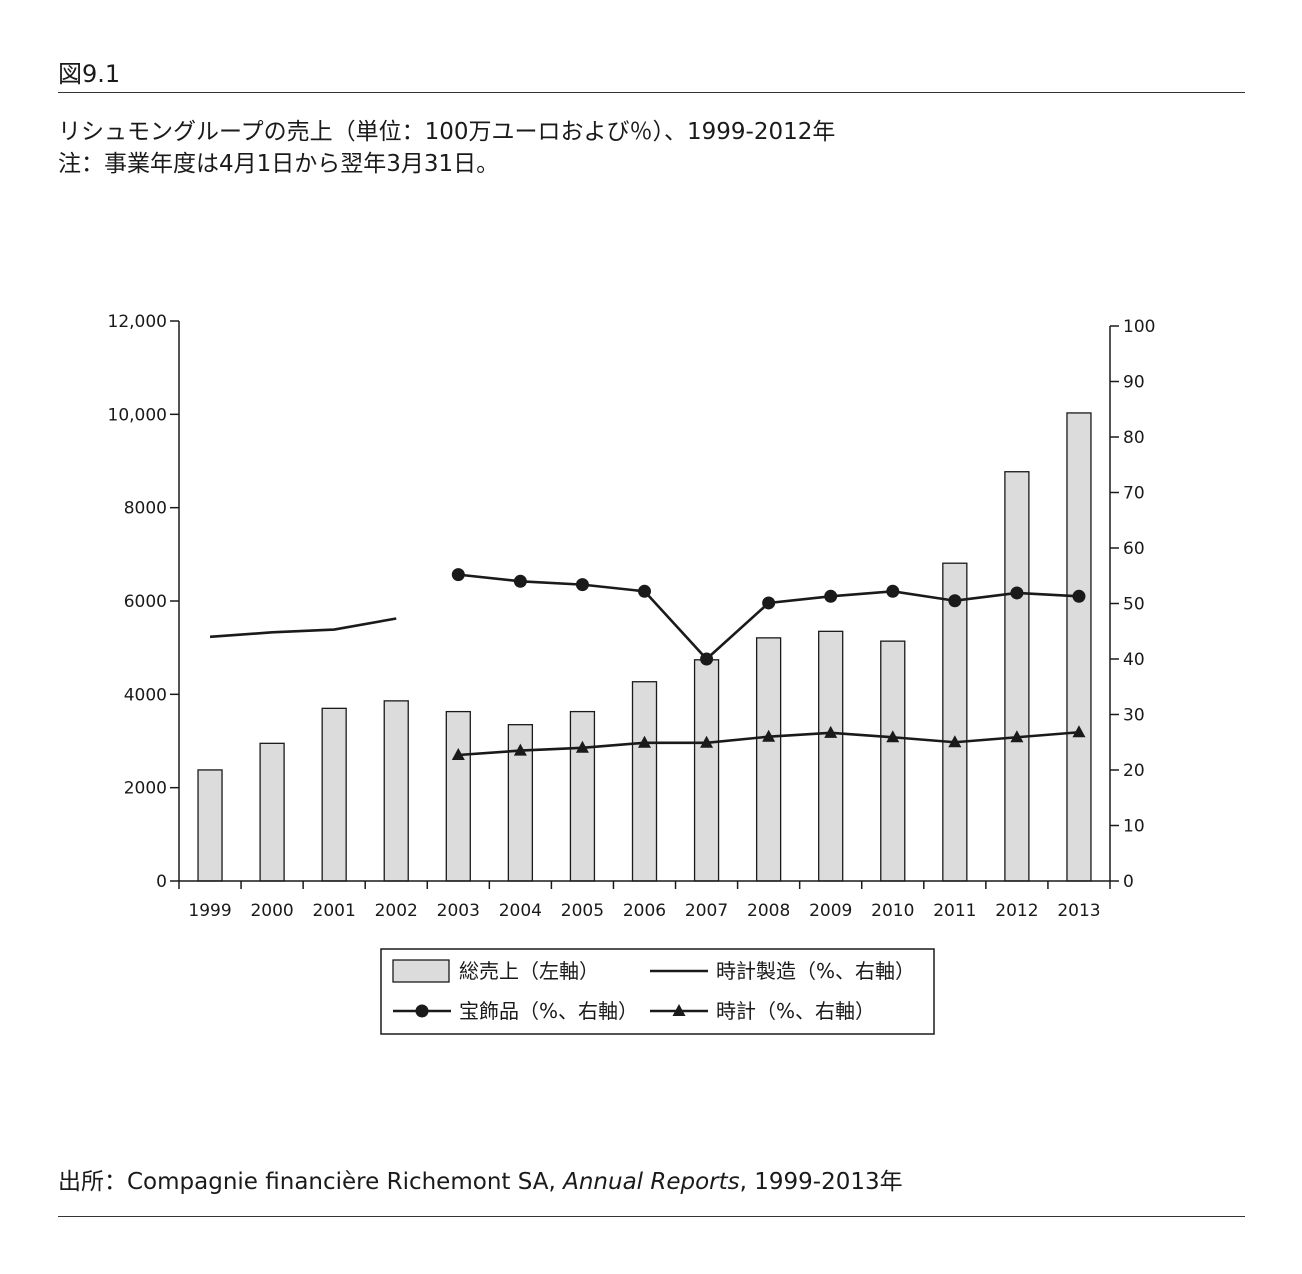  Describe the element at coordinates (145, 602) in the screenshot. I see `left-tick-label: 6000` at that location.